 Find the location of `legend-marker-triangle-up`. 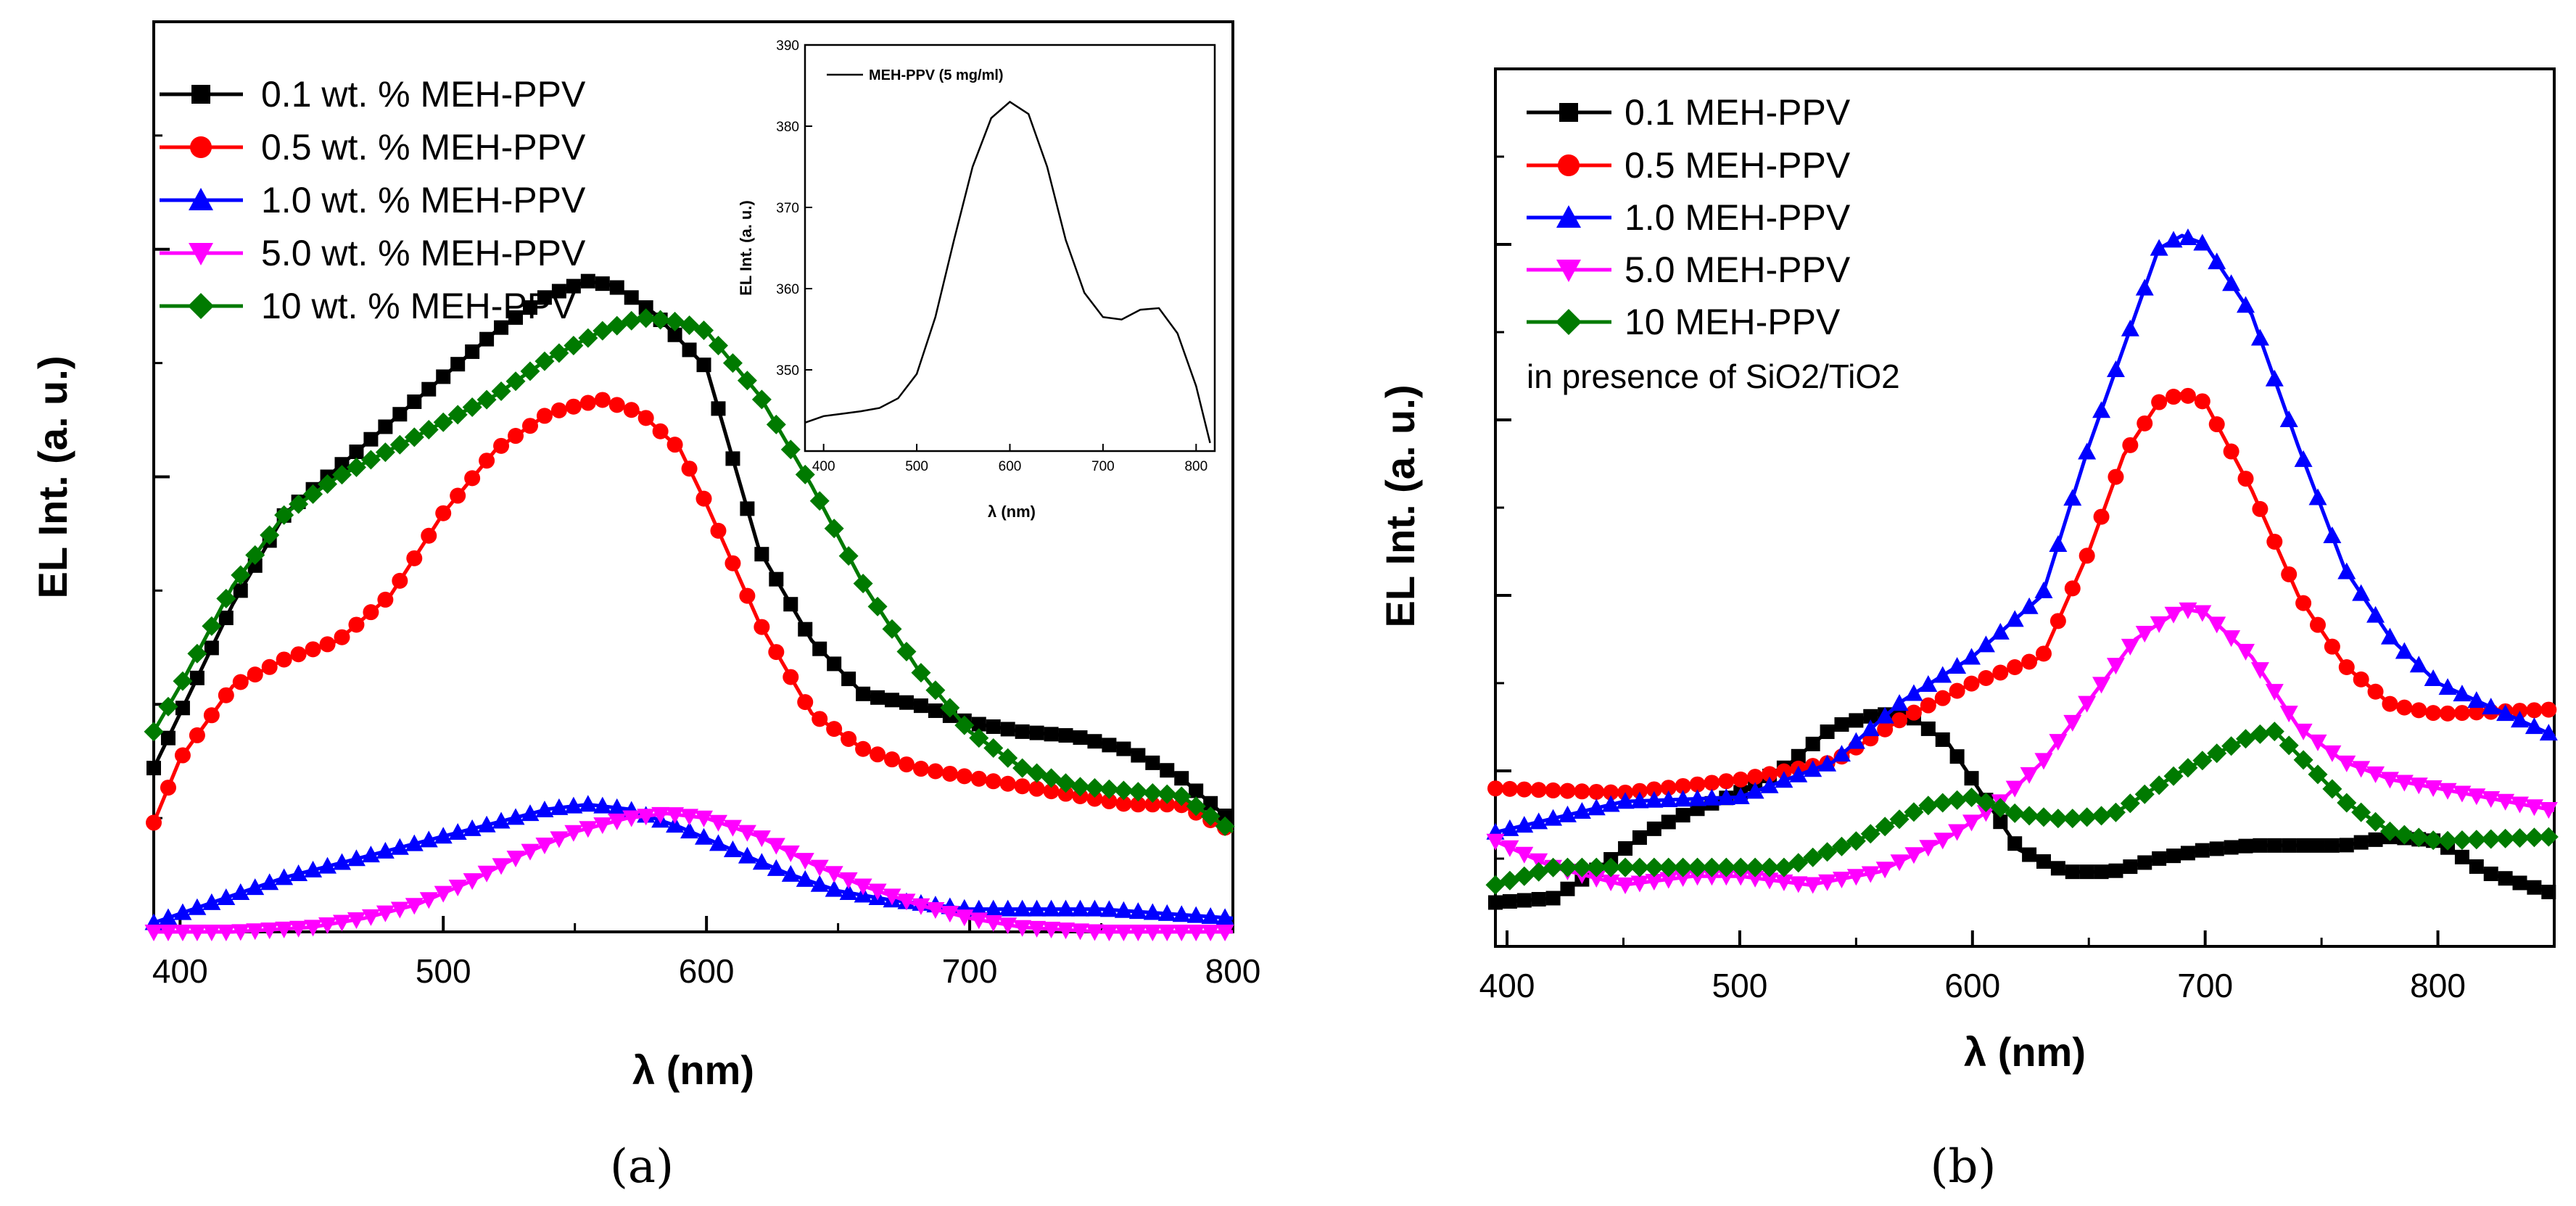

legend-marker-triangle-up is located at coordinates (201, 199).